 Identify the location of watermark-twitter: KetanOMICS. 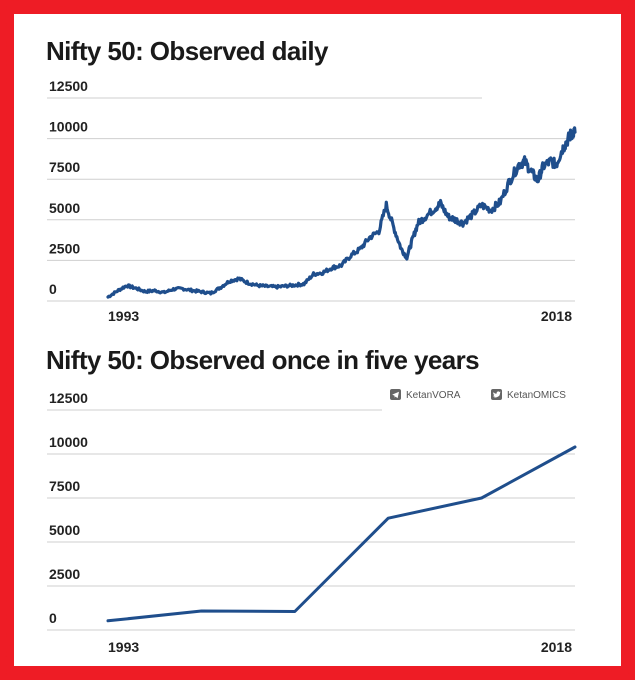
(528, 395).